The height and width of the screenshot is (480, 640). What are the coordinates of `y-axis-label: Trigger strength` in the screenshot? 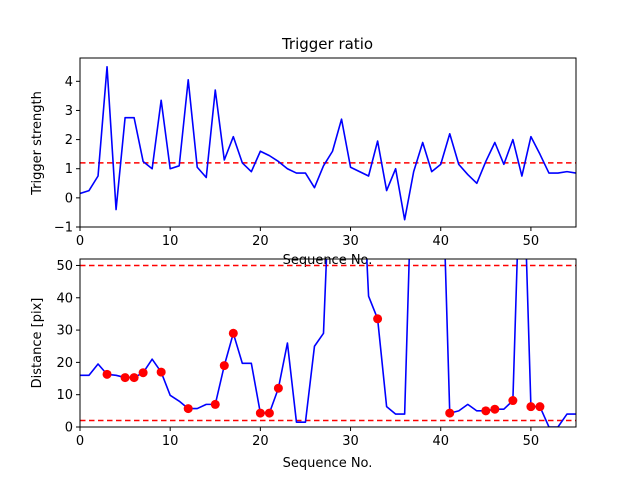 It's located at (37, 143).